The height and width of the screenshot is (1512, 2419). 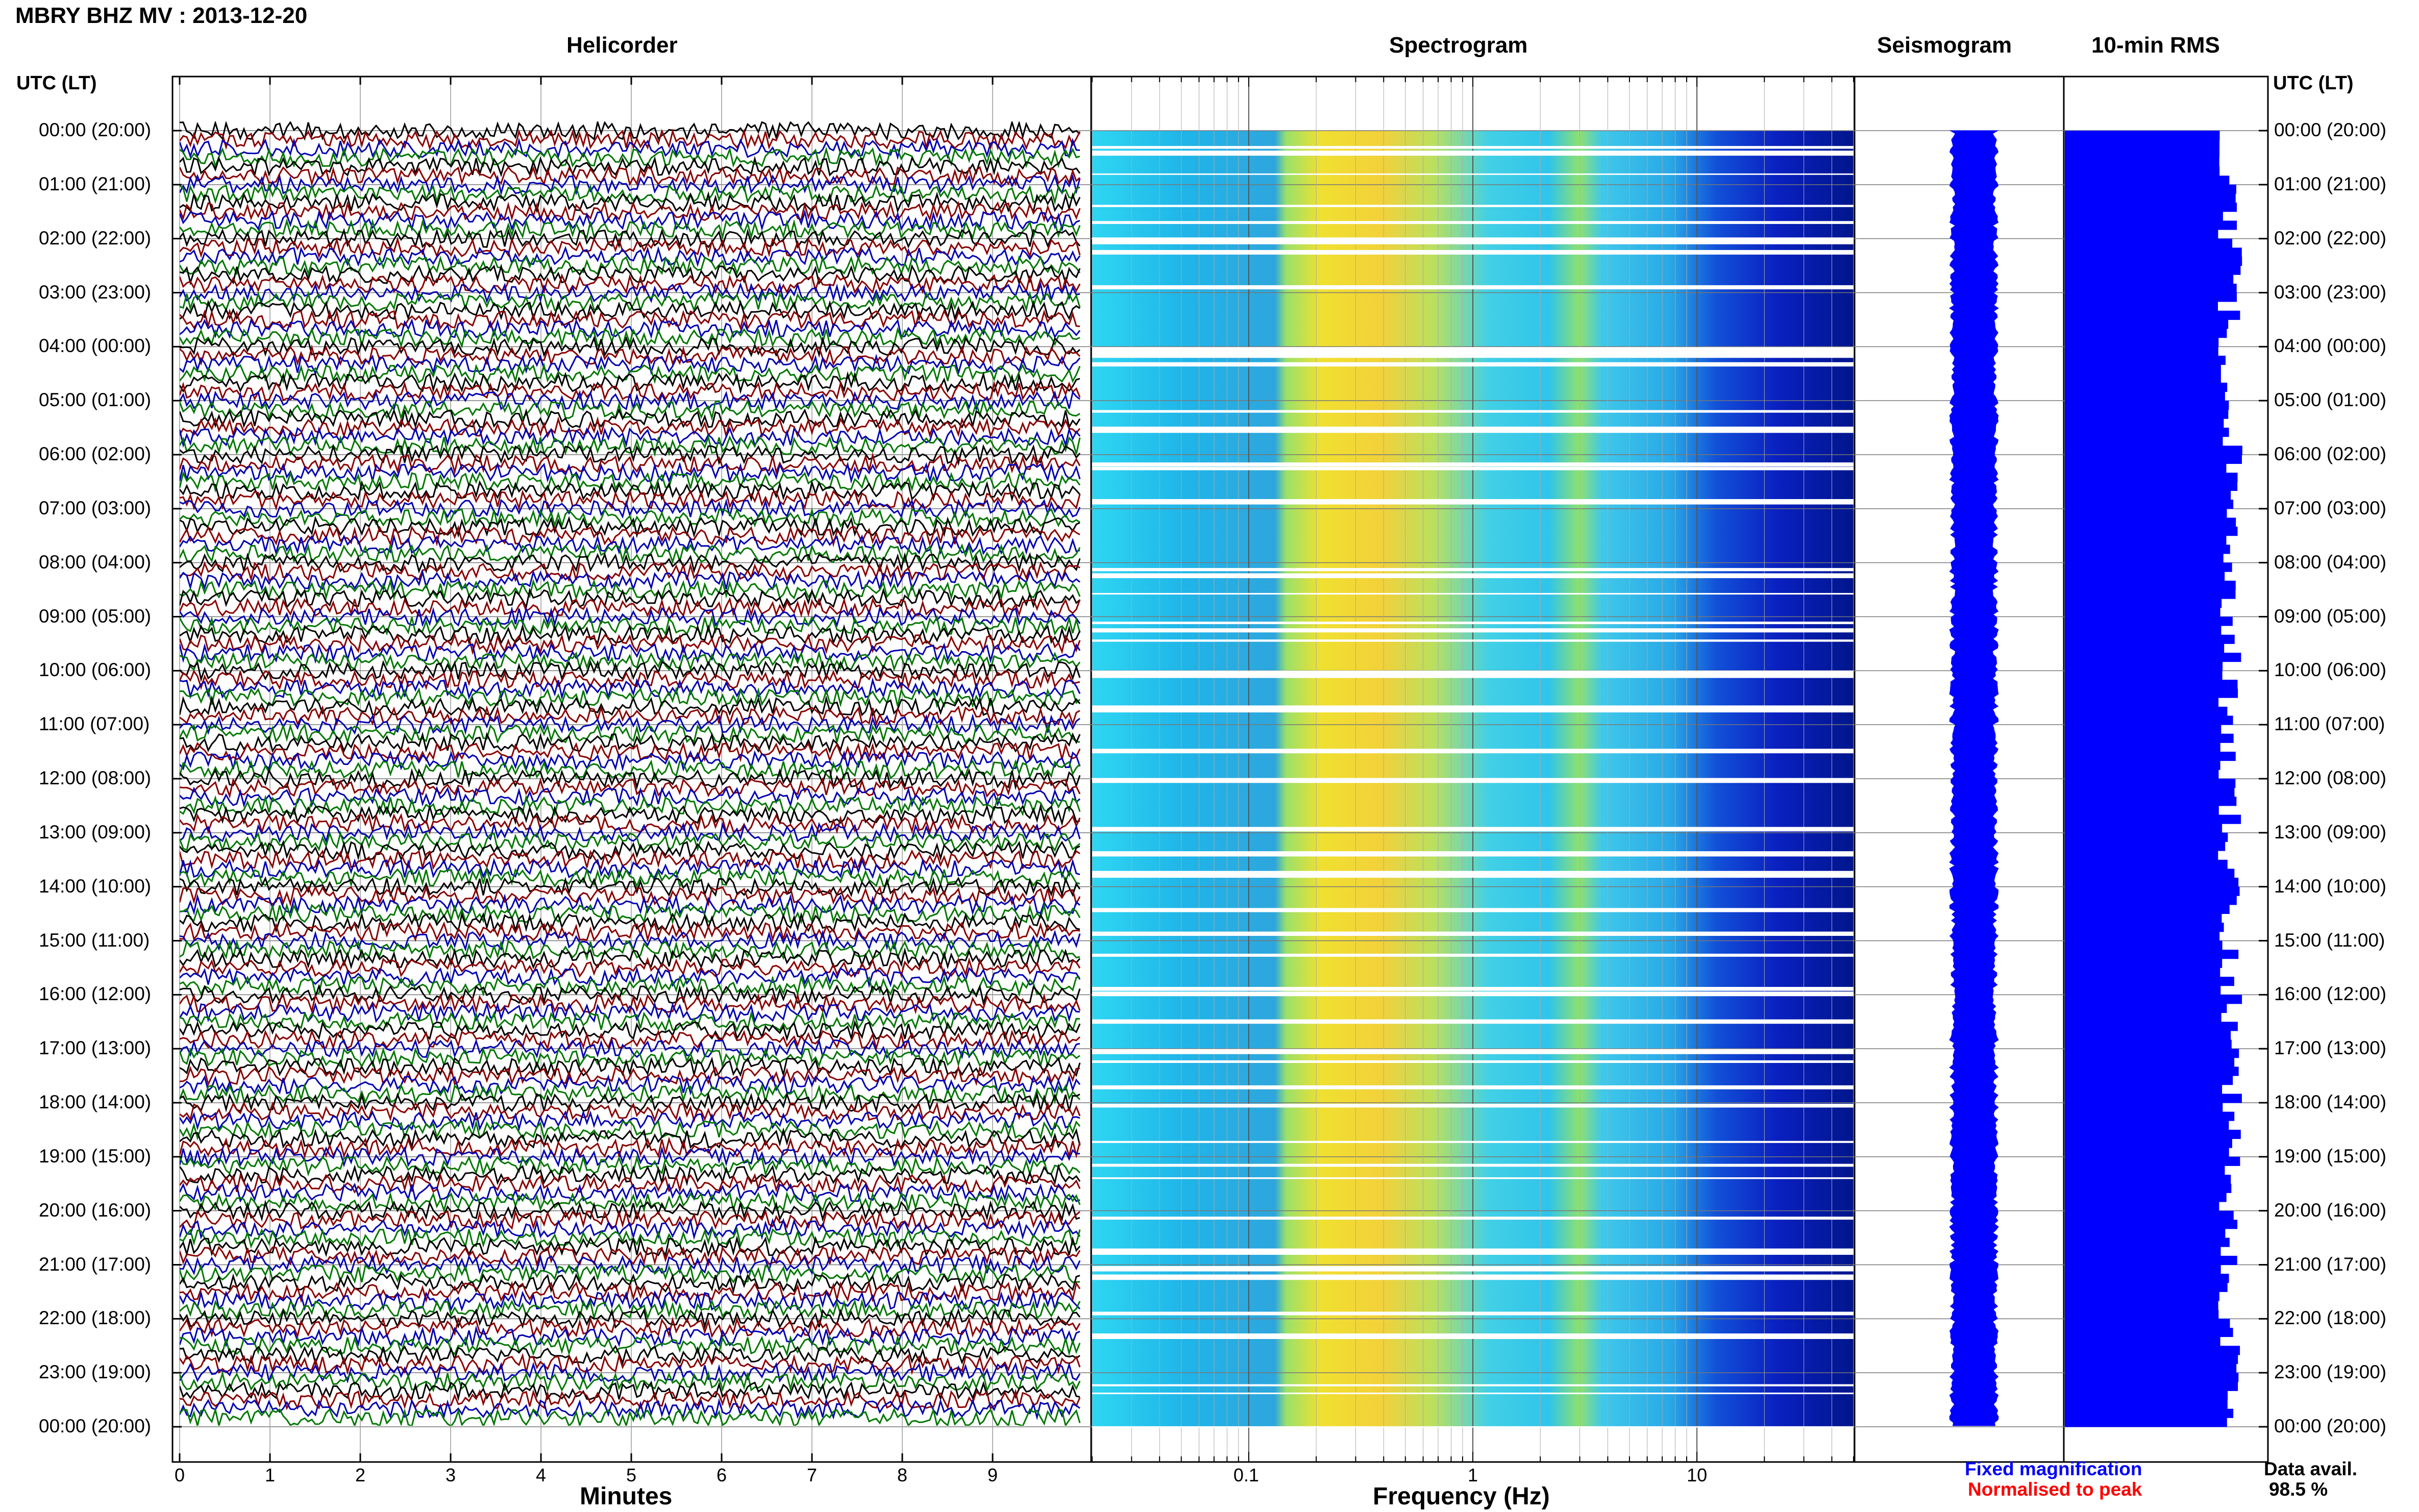 What do you see at coordinates (902, 1475) in the screenshot?
I see `helicorder-x-tick-label: 8` at bounding box center [902, 1475].